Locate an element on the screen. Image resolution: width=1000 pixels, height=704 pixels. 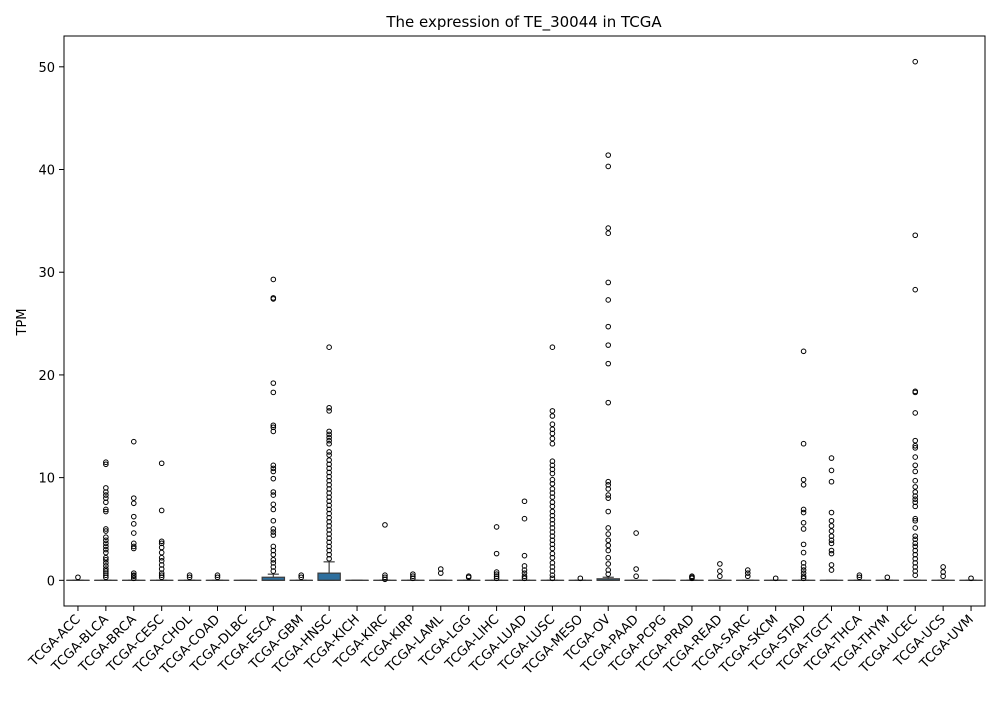
y-tick-label: 50 is located at coordinates (46, 68).